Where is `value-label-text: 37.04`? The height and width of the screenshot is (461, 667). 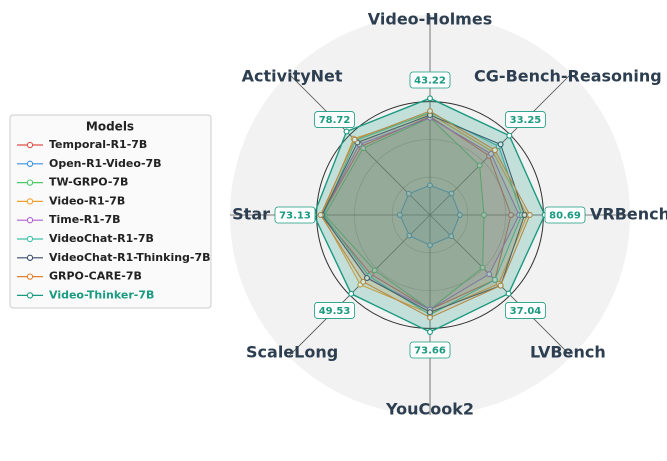 value-label-text: 37.04 is located at coordinates (526, 311).